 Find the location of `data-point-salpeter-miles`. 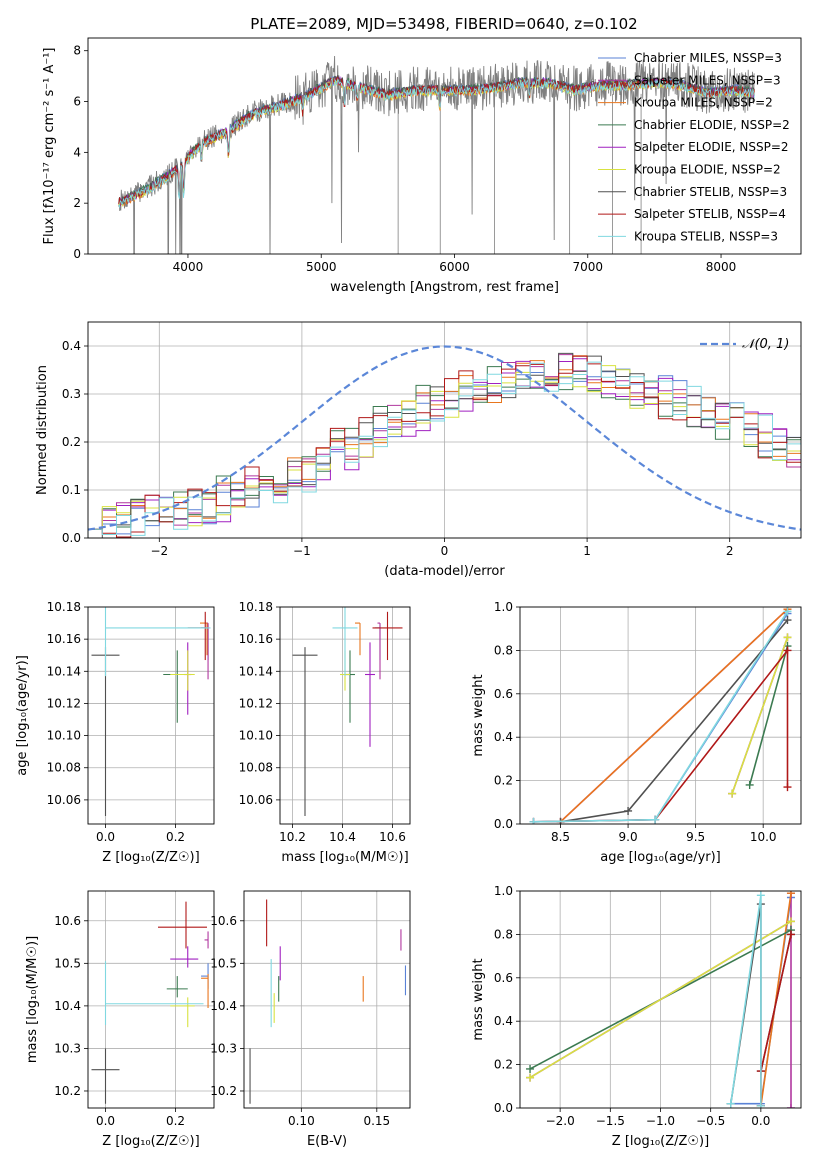

data-point-salpeter-miles is located at coordinates (379, 651).